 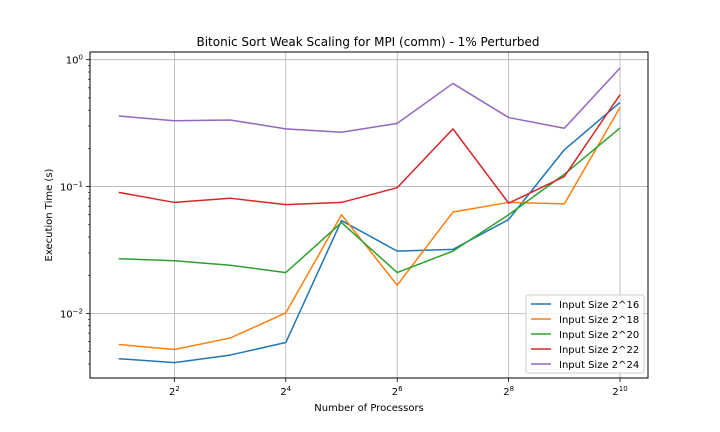 What do you see at coordinates (74, 60) in the screenshot?
I see `y-tick-label: 100` at bounding box center [74, 60].